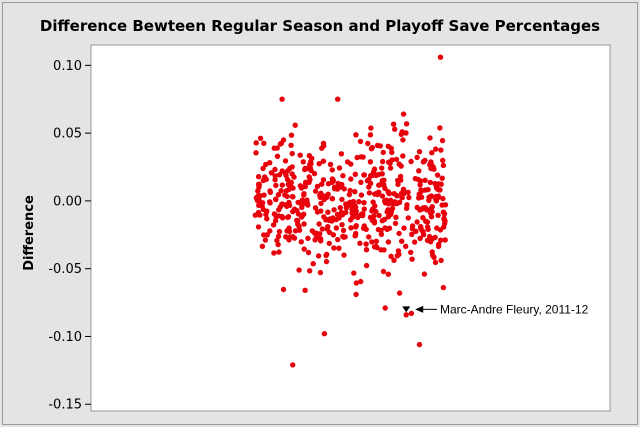 The image size is (640, 427). I want to click on y-tick-label: 0.00, so click(67, 201).